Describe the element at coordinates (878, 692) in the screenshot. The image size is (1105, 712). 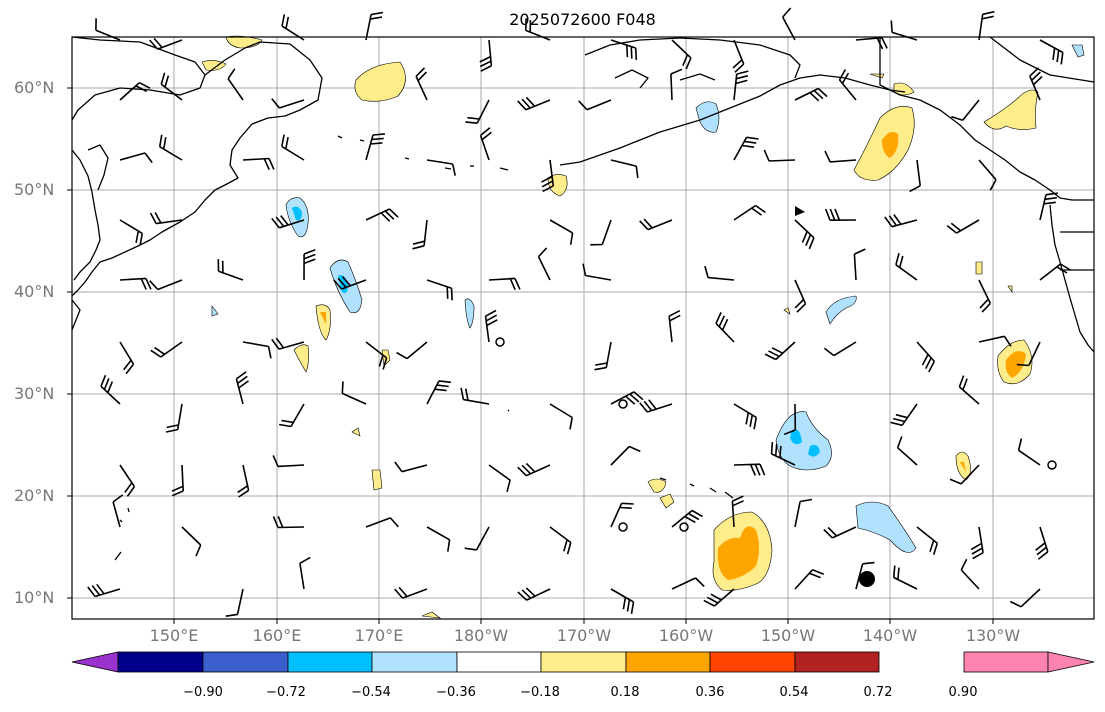
I see `colorbar-tick-label: 0.72` at that location.